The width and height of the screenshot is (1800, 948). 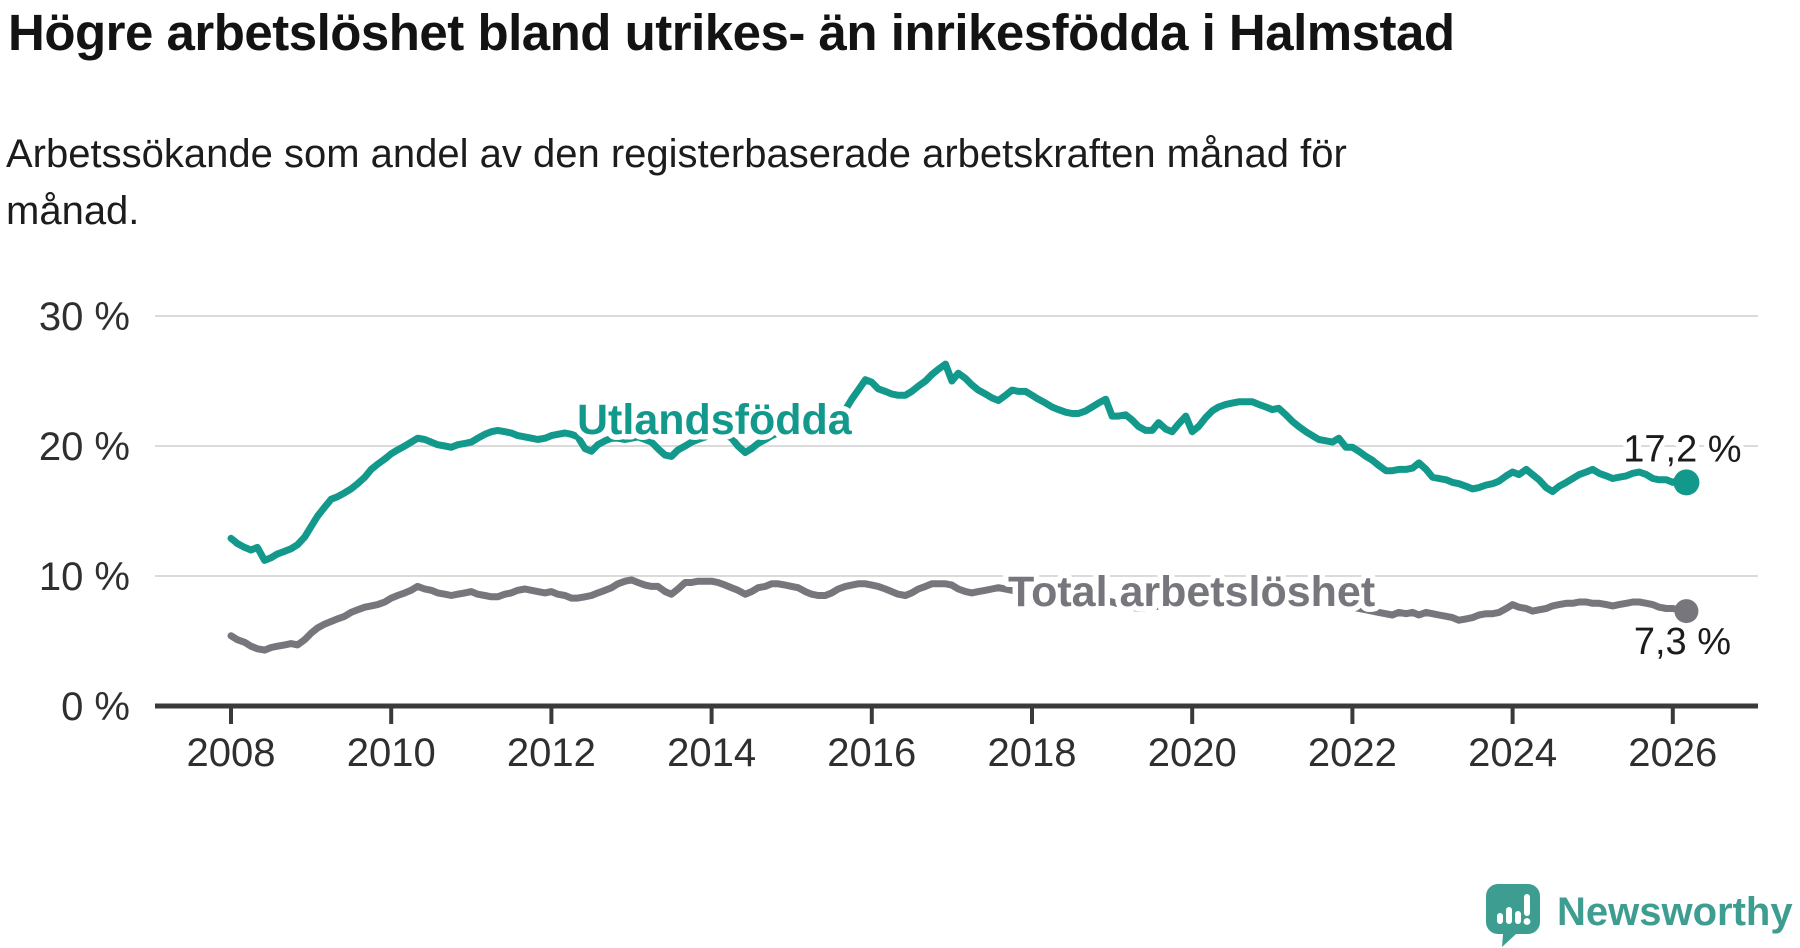 I want to click on y-axis-label-10: 10 %, so click(x=84, y=577).